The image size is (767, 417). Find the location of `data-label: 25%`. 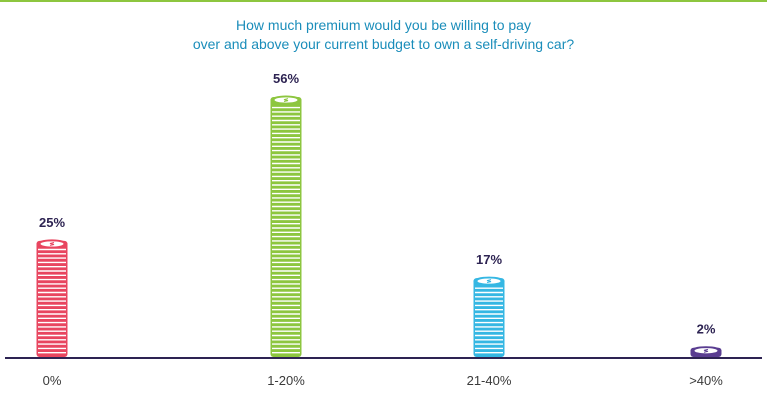

data-label: 25% is located at coordinates (52, 222).